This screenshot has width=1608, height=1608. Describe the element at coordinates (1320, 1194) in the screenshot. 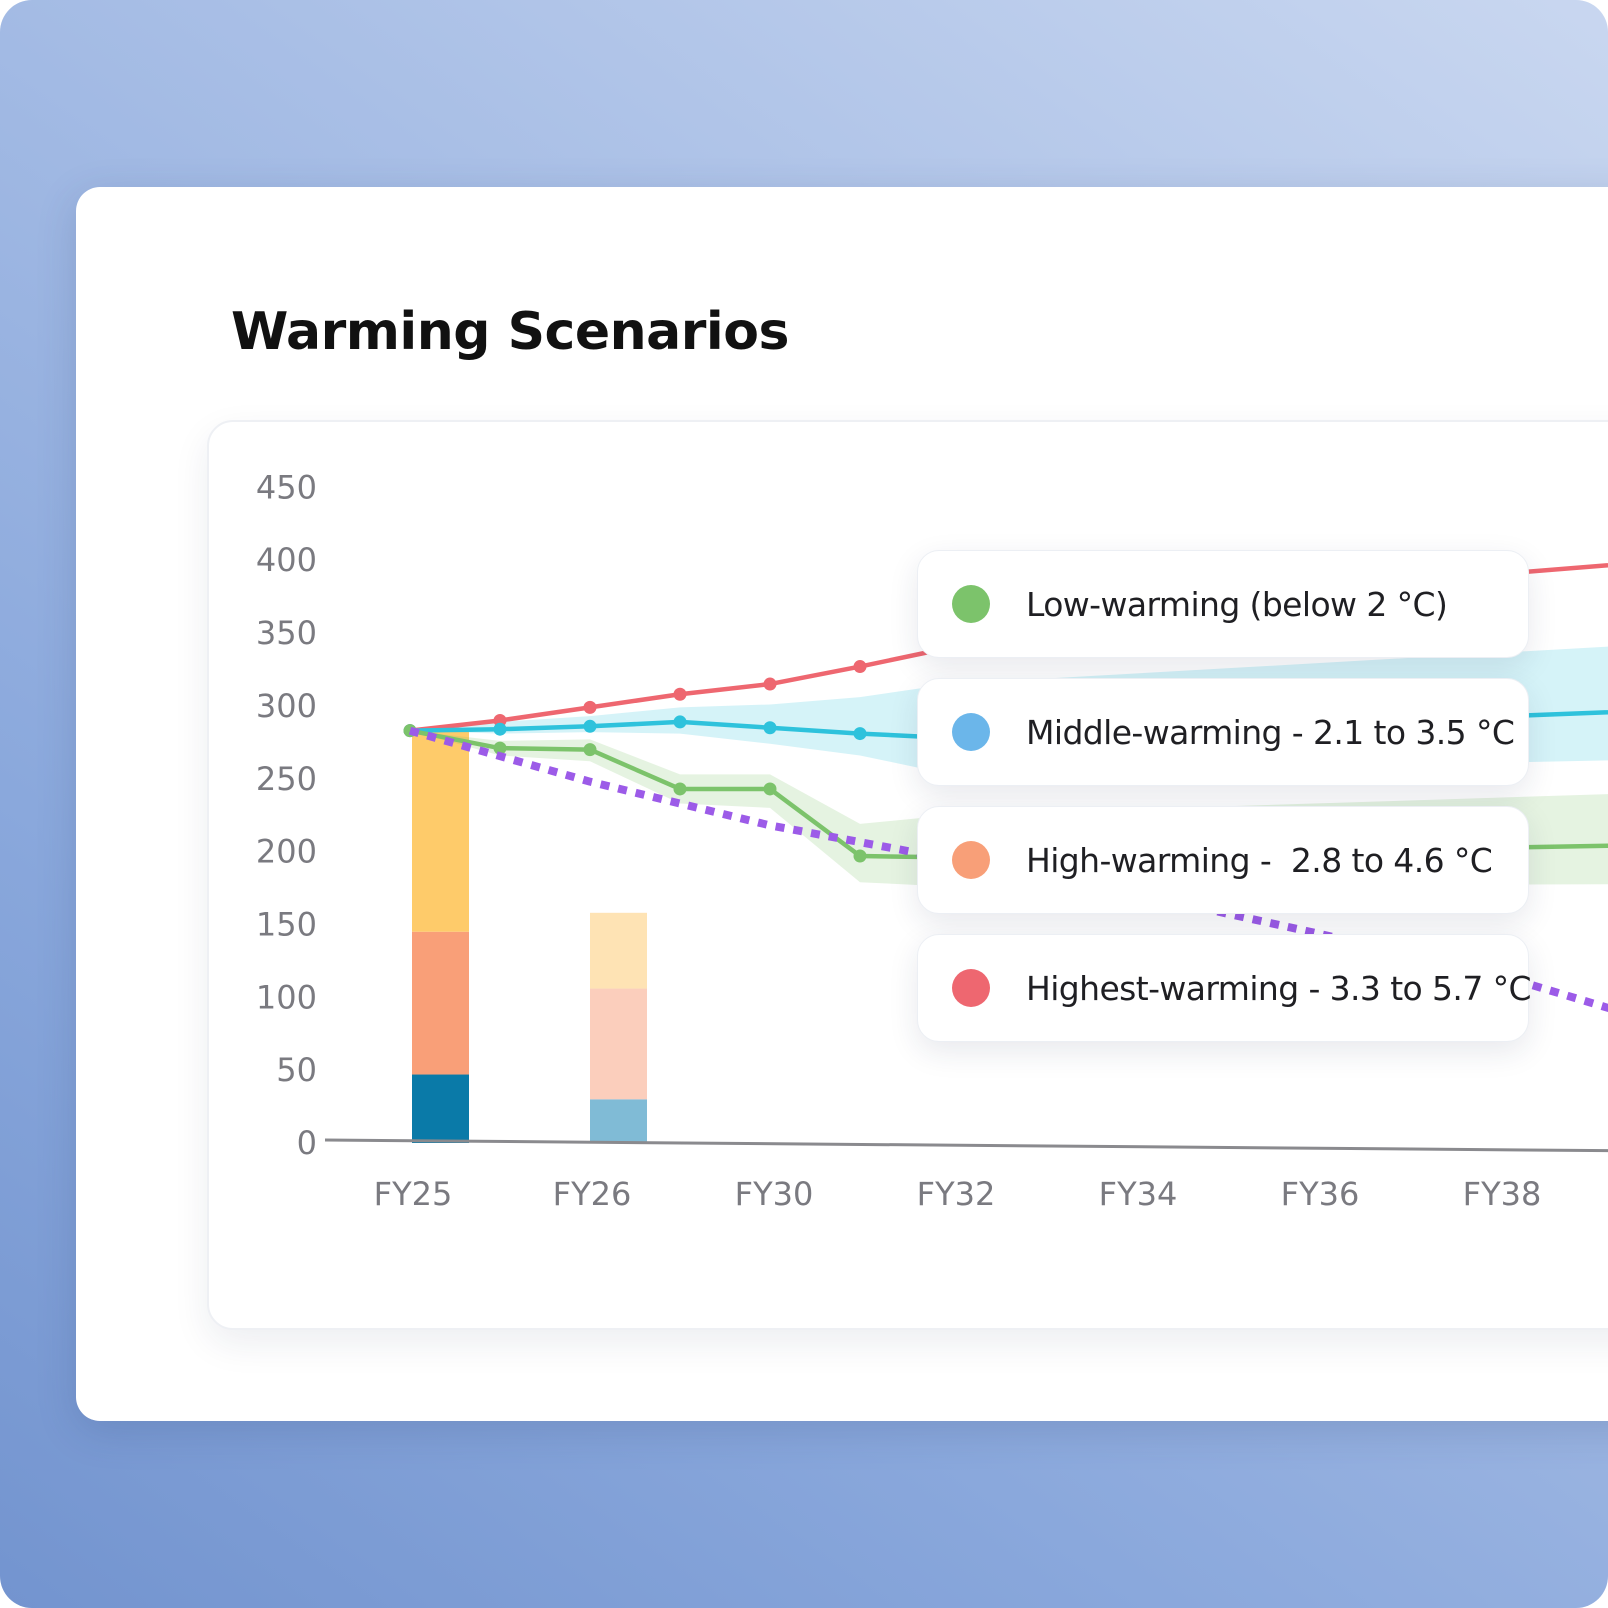

I see `x-tick-label: FY36` at that location.